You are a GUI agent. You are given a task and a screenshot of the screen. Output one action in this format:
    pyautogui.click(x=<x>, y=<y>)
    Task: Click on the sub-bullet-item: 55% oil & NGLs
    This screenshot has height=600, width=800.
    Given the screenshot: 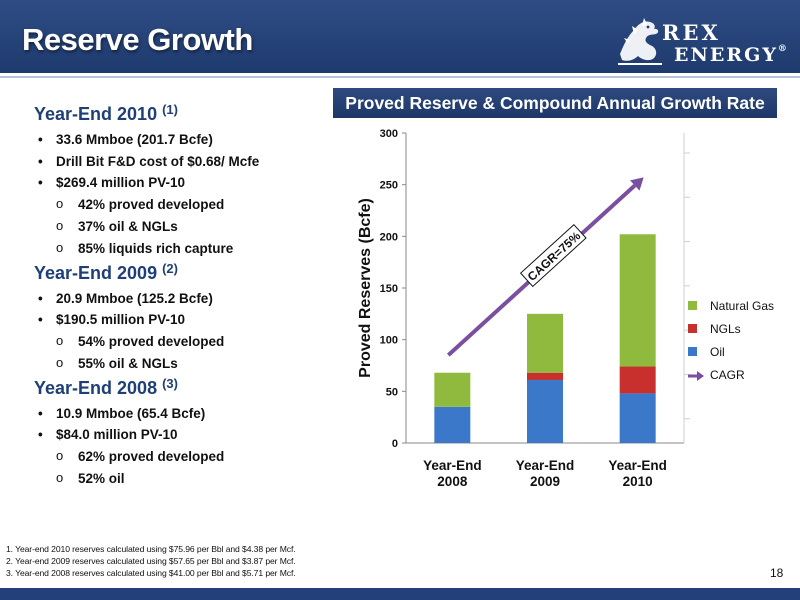 What is the action you would take?
    pyautogui.click(x=184, y=363)
    